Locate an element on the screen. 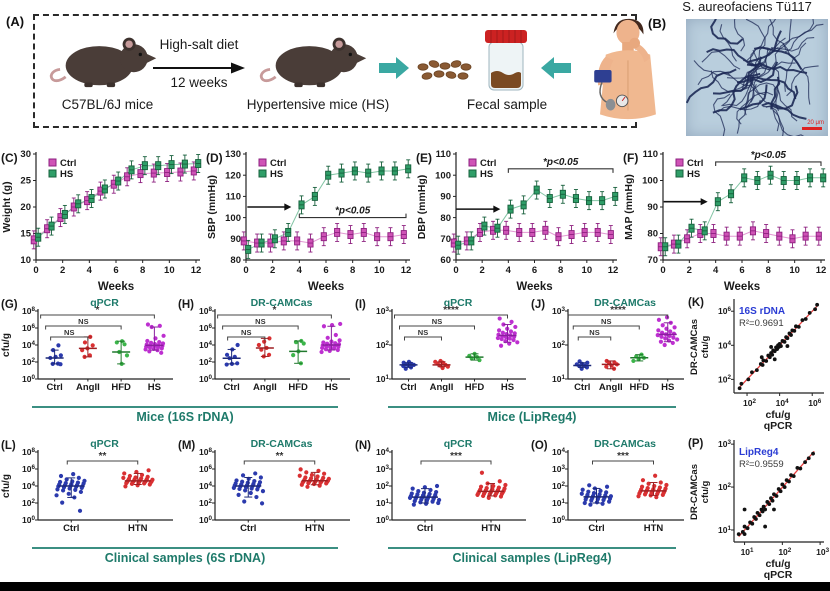 Image resolution: width=830 pixels, height=591 pixels. panel-b-title: S. aureofaciens Tü117 is located at coordinates (747, 7).